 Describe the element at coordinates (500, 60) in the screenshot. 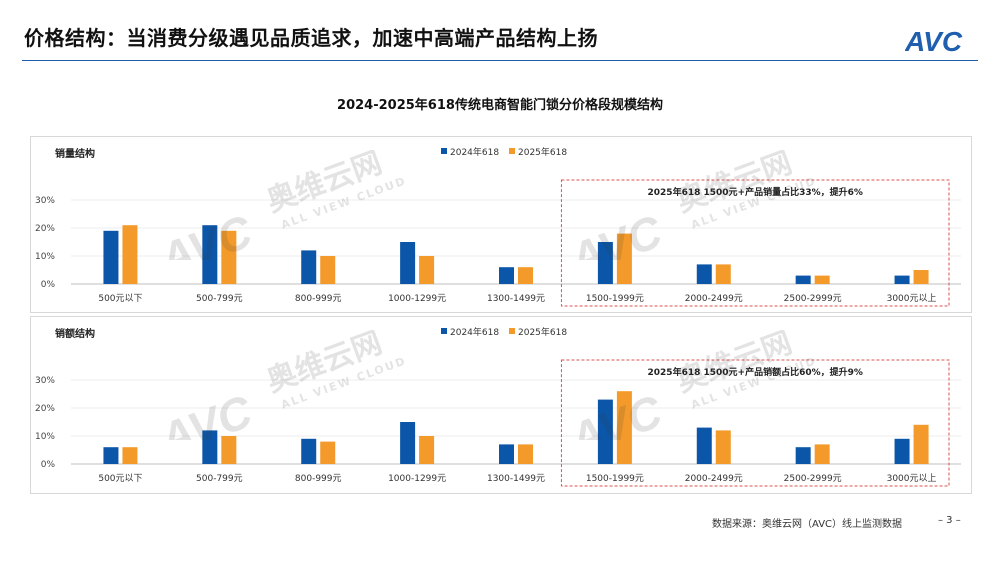

I see `header-divider` at that location.